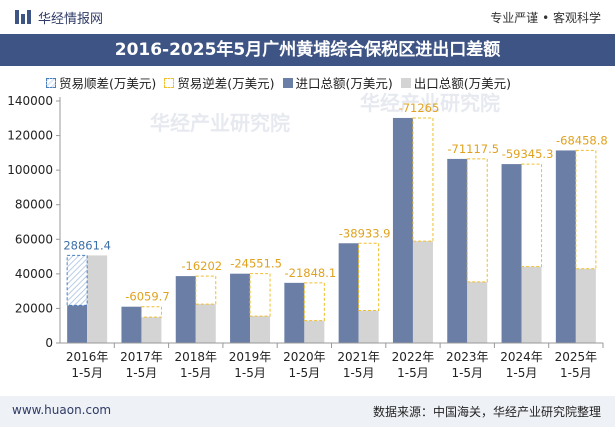 The height and width of the screenshot is (427, 615). Describe the element at coordinates (30, 136) in the screenshot. I see `y-tick-label: 120000` at that location.